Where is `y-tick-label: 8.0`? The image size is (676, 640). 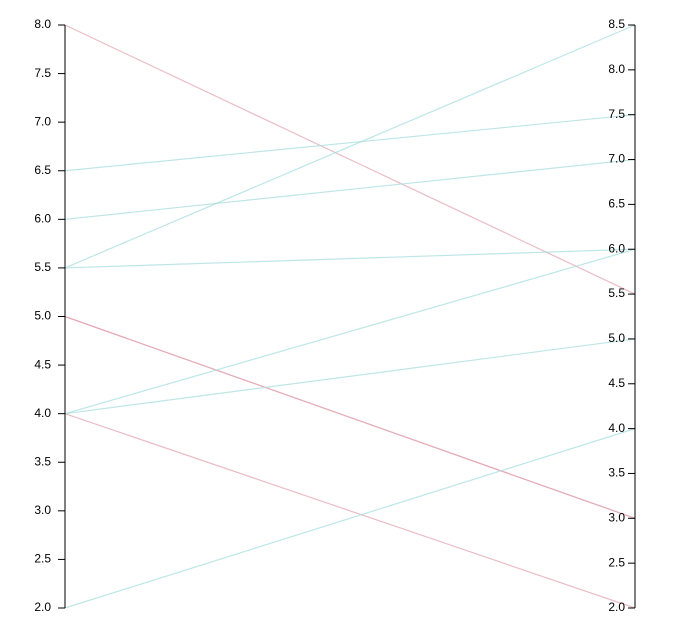
y-tick-label: 8.0 is located at coordinates (42, 24).